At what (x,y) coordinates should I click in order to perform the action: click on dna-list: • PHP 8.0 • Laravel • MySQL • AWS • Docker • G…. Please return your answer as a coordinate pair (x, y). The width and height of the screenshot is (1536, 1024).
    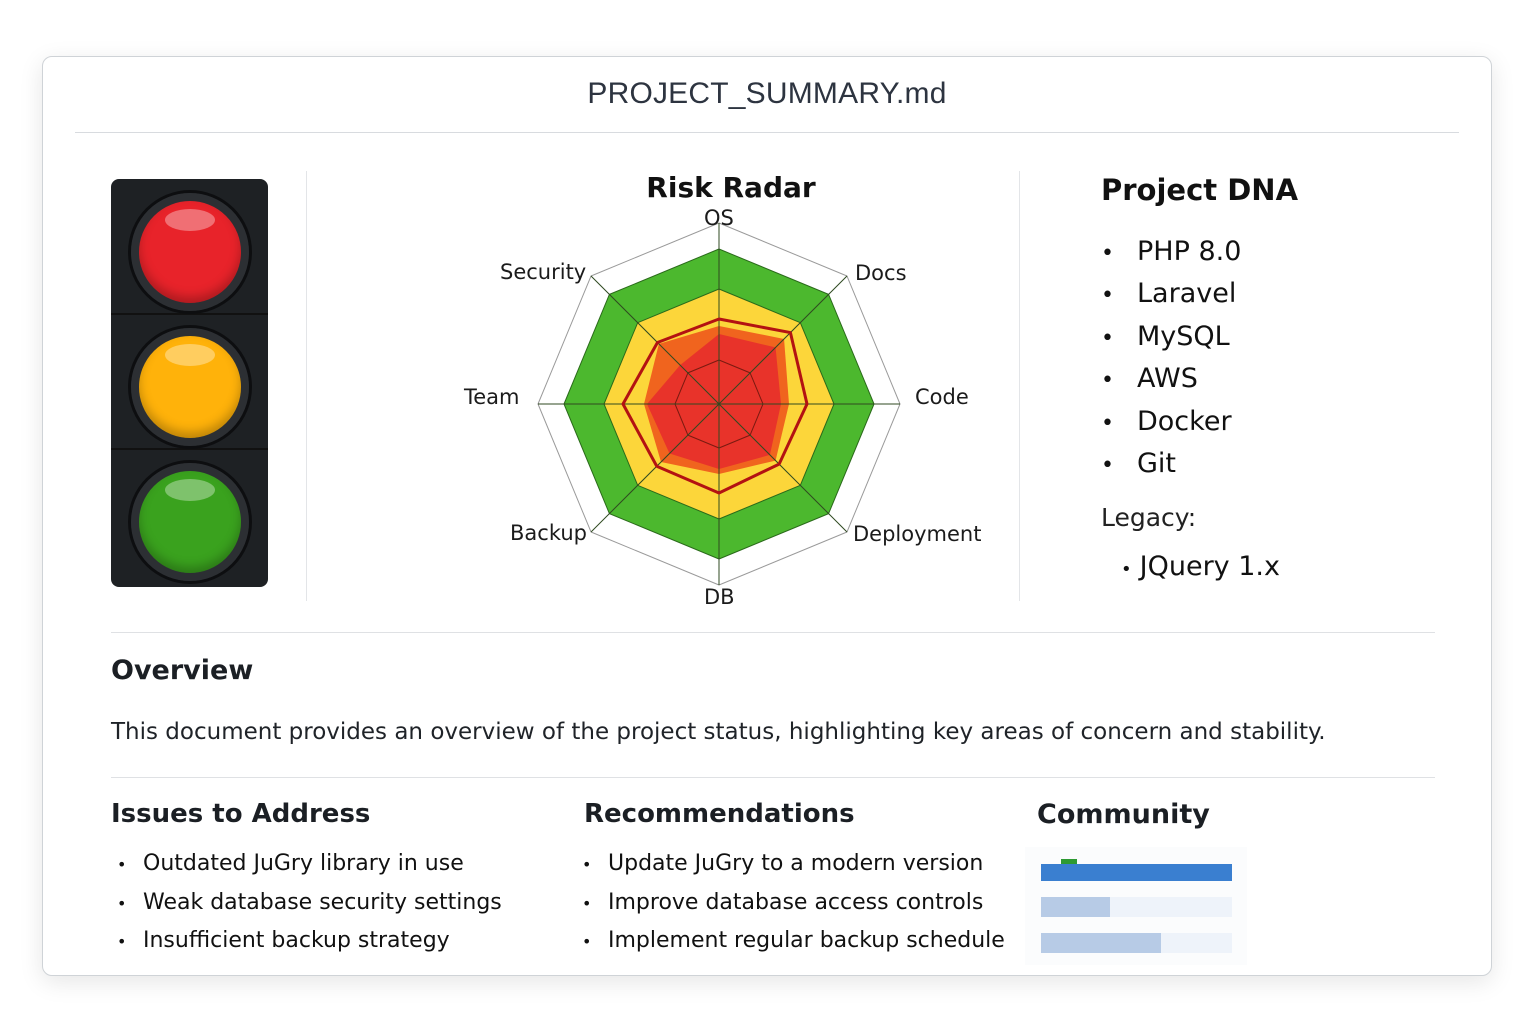
    Looking at the image, I should click on (1171, 358).